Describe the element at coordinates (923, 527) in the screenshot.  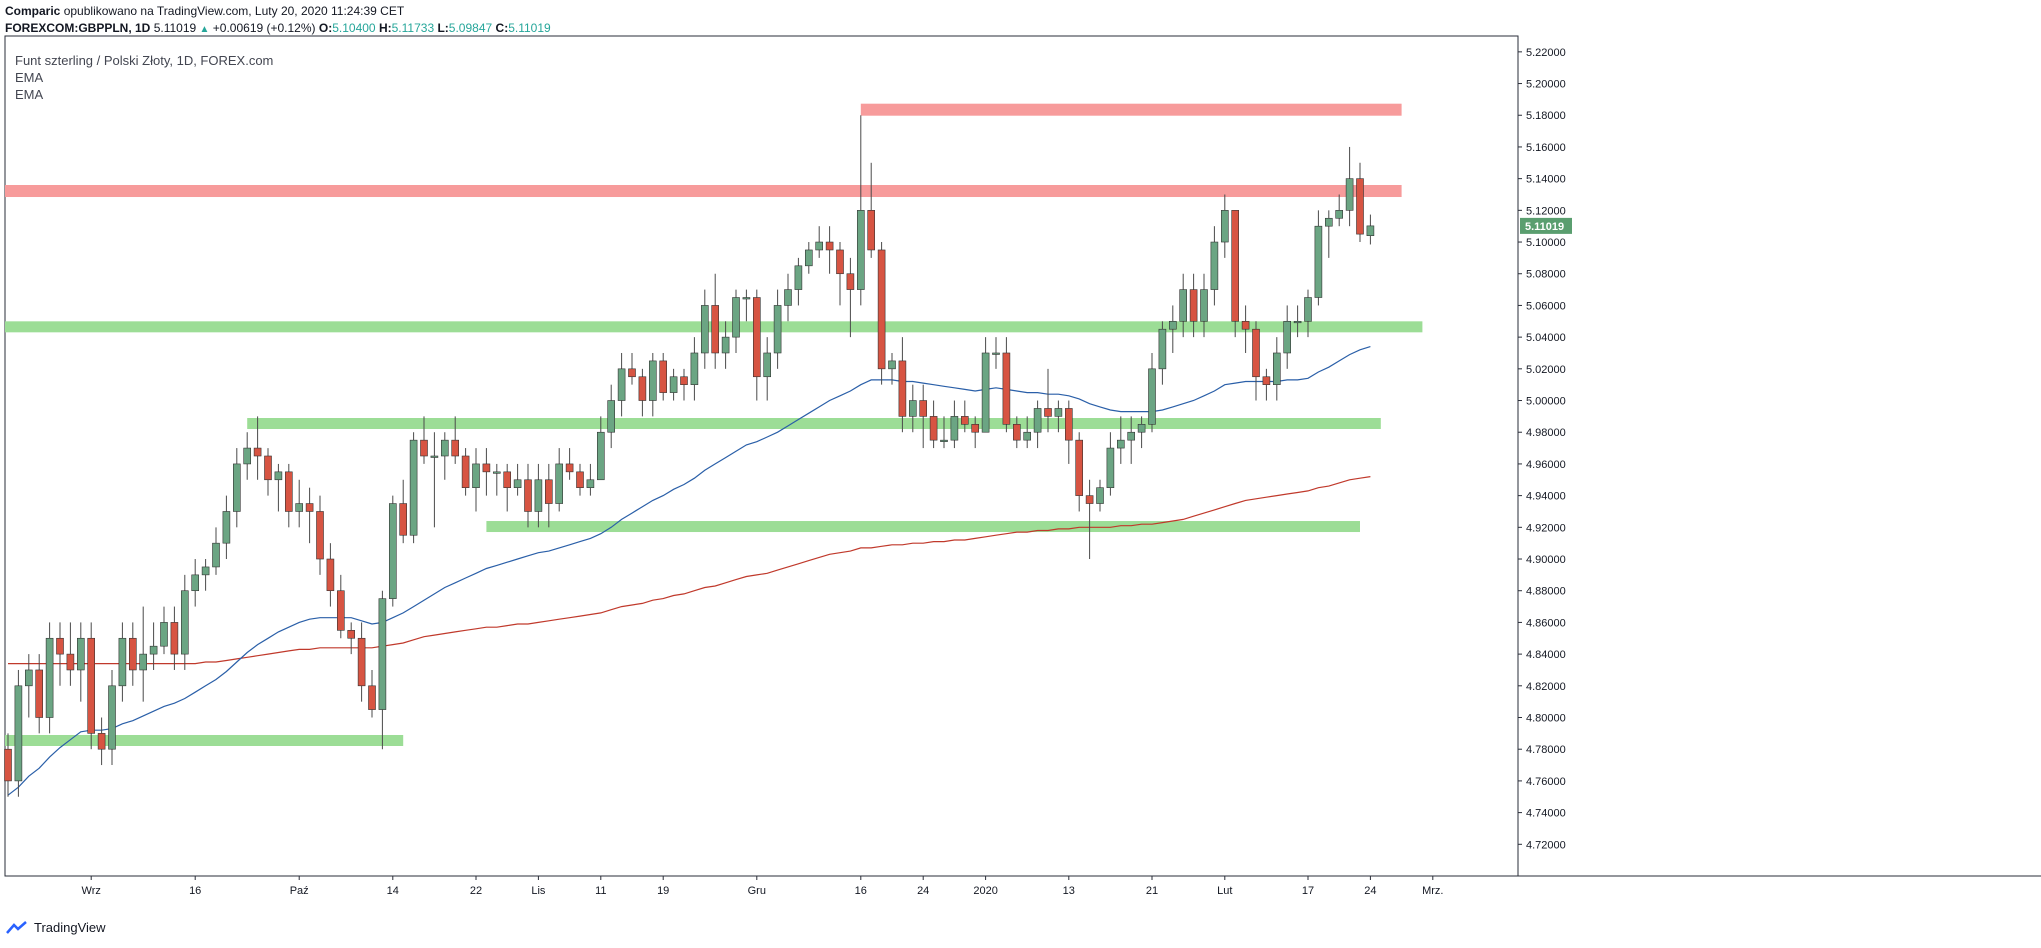
I see `support-zone` at that location.